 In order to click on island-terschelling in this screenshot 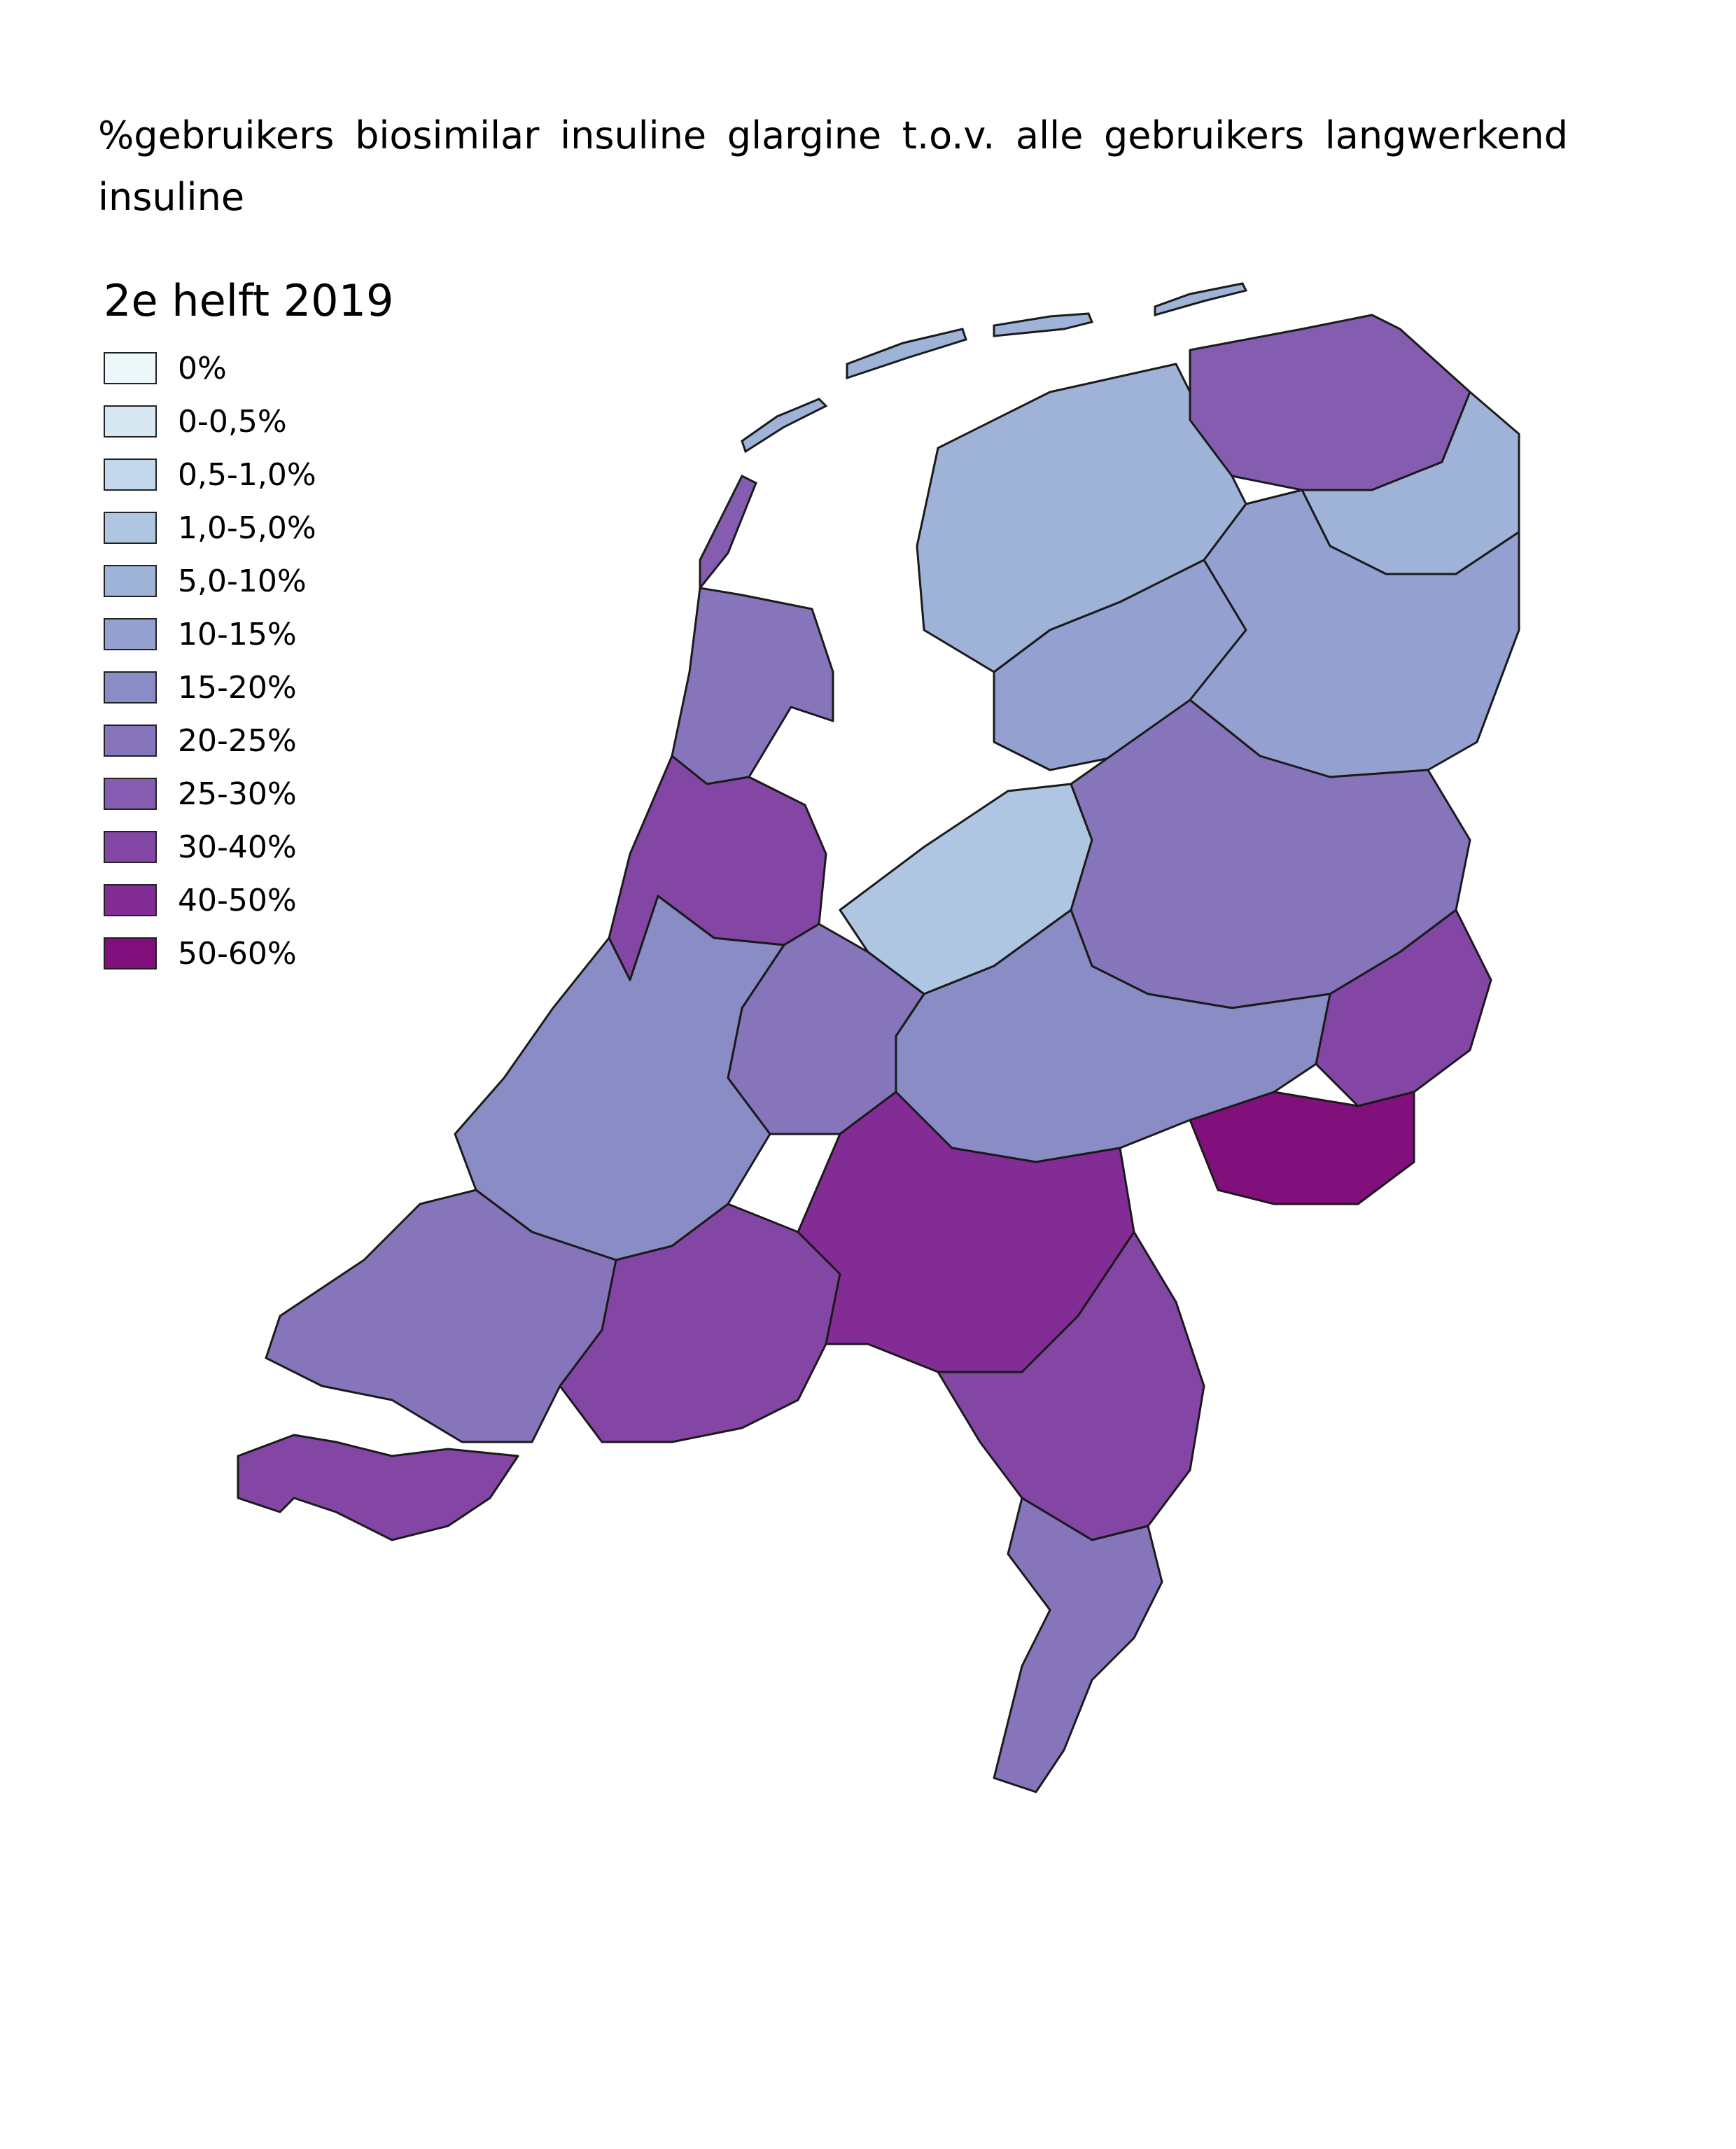, I will do `click(906, 354)`.